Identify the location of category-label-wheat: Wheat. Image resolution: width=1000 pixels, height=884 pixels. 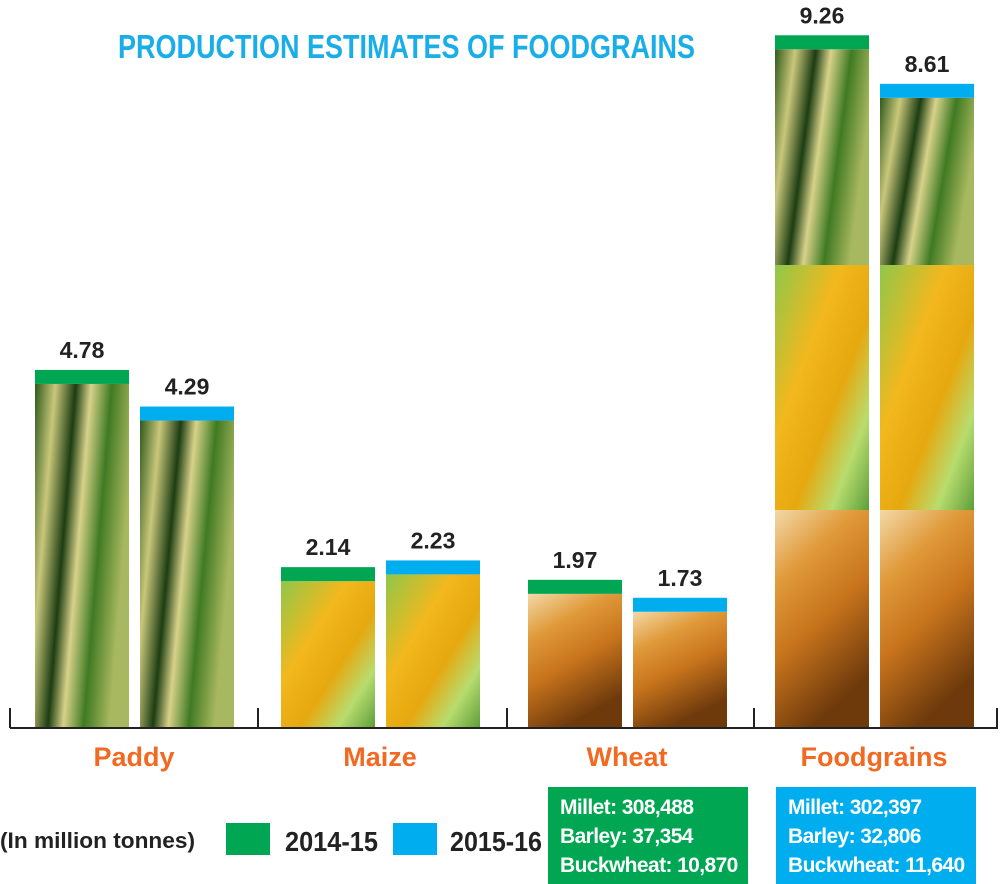
(627, 757).